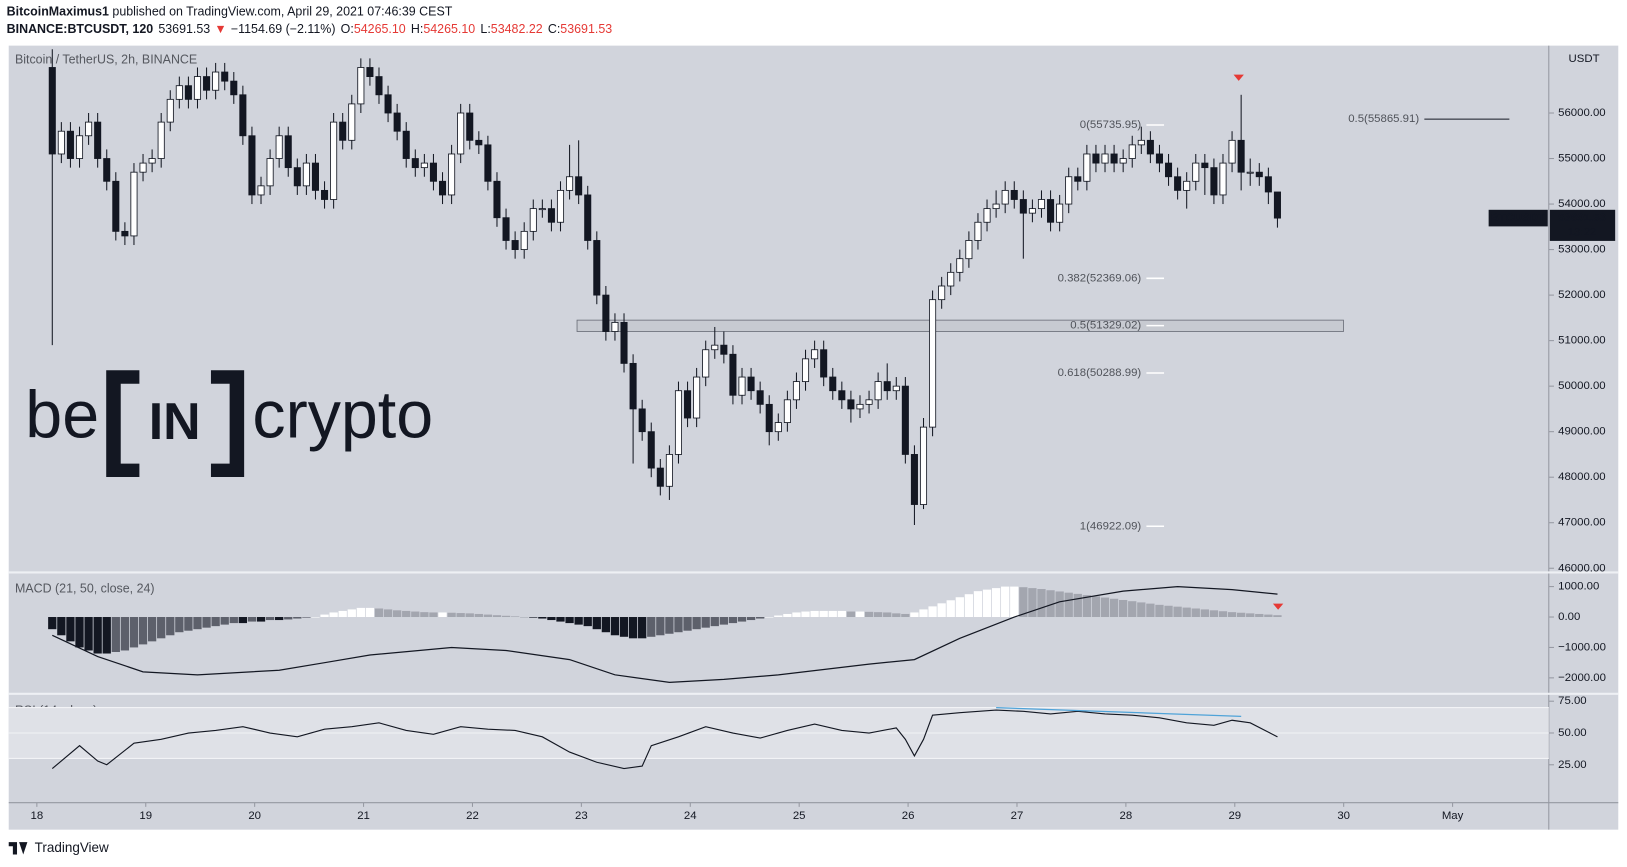 This screenshot has height=867, width=1627. I want to click on x-tick-label: 25, so click(799, 816).